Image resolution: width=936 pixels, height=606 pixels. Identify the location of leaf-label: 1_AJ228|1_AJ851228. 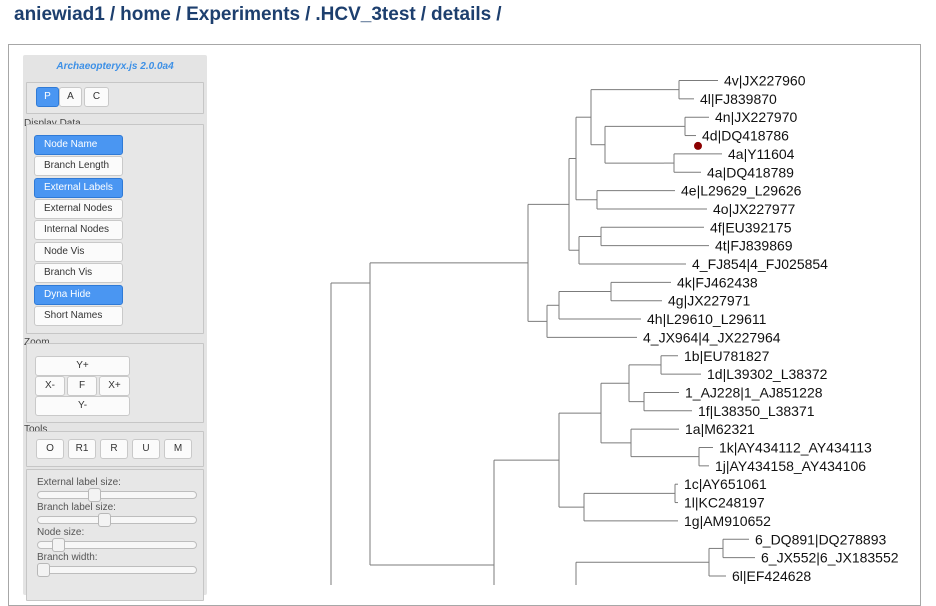
(754, 392).